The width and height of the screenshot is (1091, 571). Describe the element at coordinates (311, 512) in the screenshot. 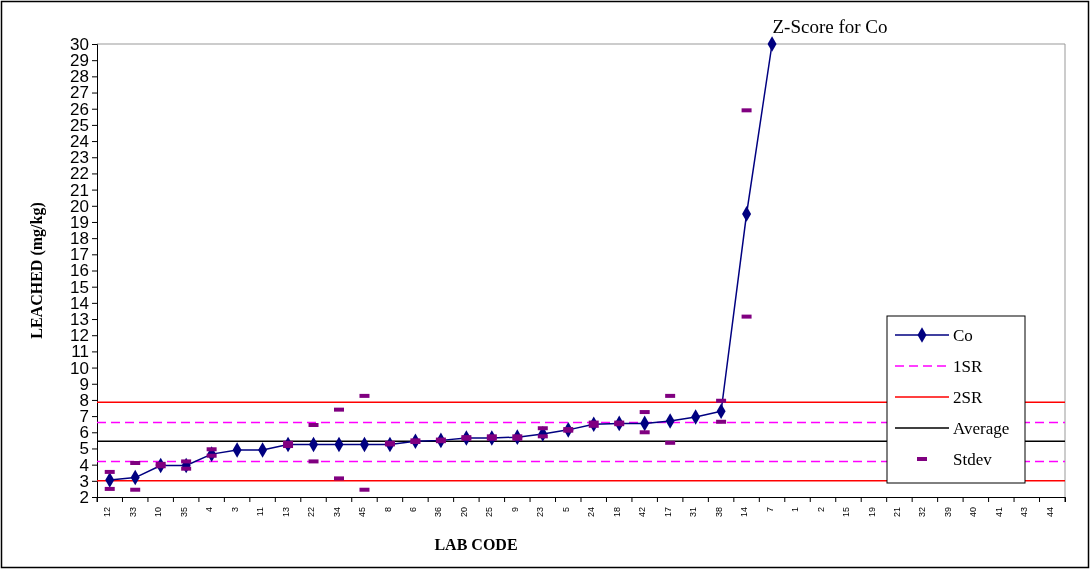

I see `x-tick-label: 22` at that location.